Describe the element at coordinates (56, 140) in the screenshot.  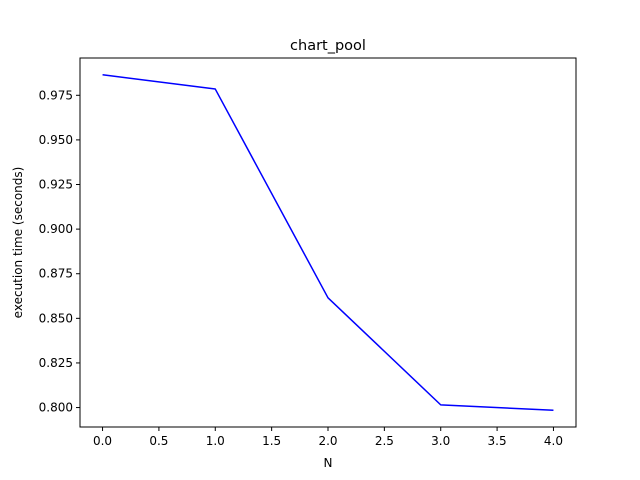
I see `y-tick-label: 0.950` at that location.